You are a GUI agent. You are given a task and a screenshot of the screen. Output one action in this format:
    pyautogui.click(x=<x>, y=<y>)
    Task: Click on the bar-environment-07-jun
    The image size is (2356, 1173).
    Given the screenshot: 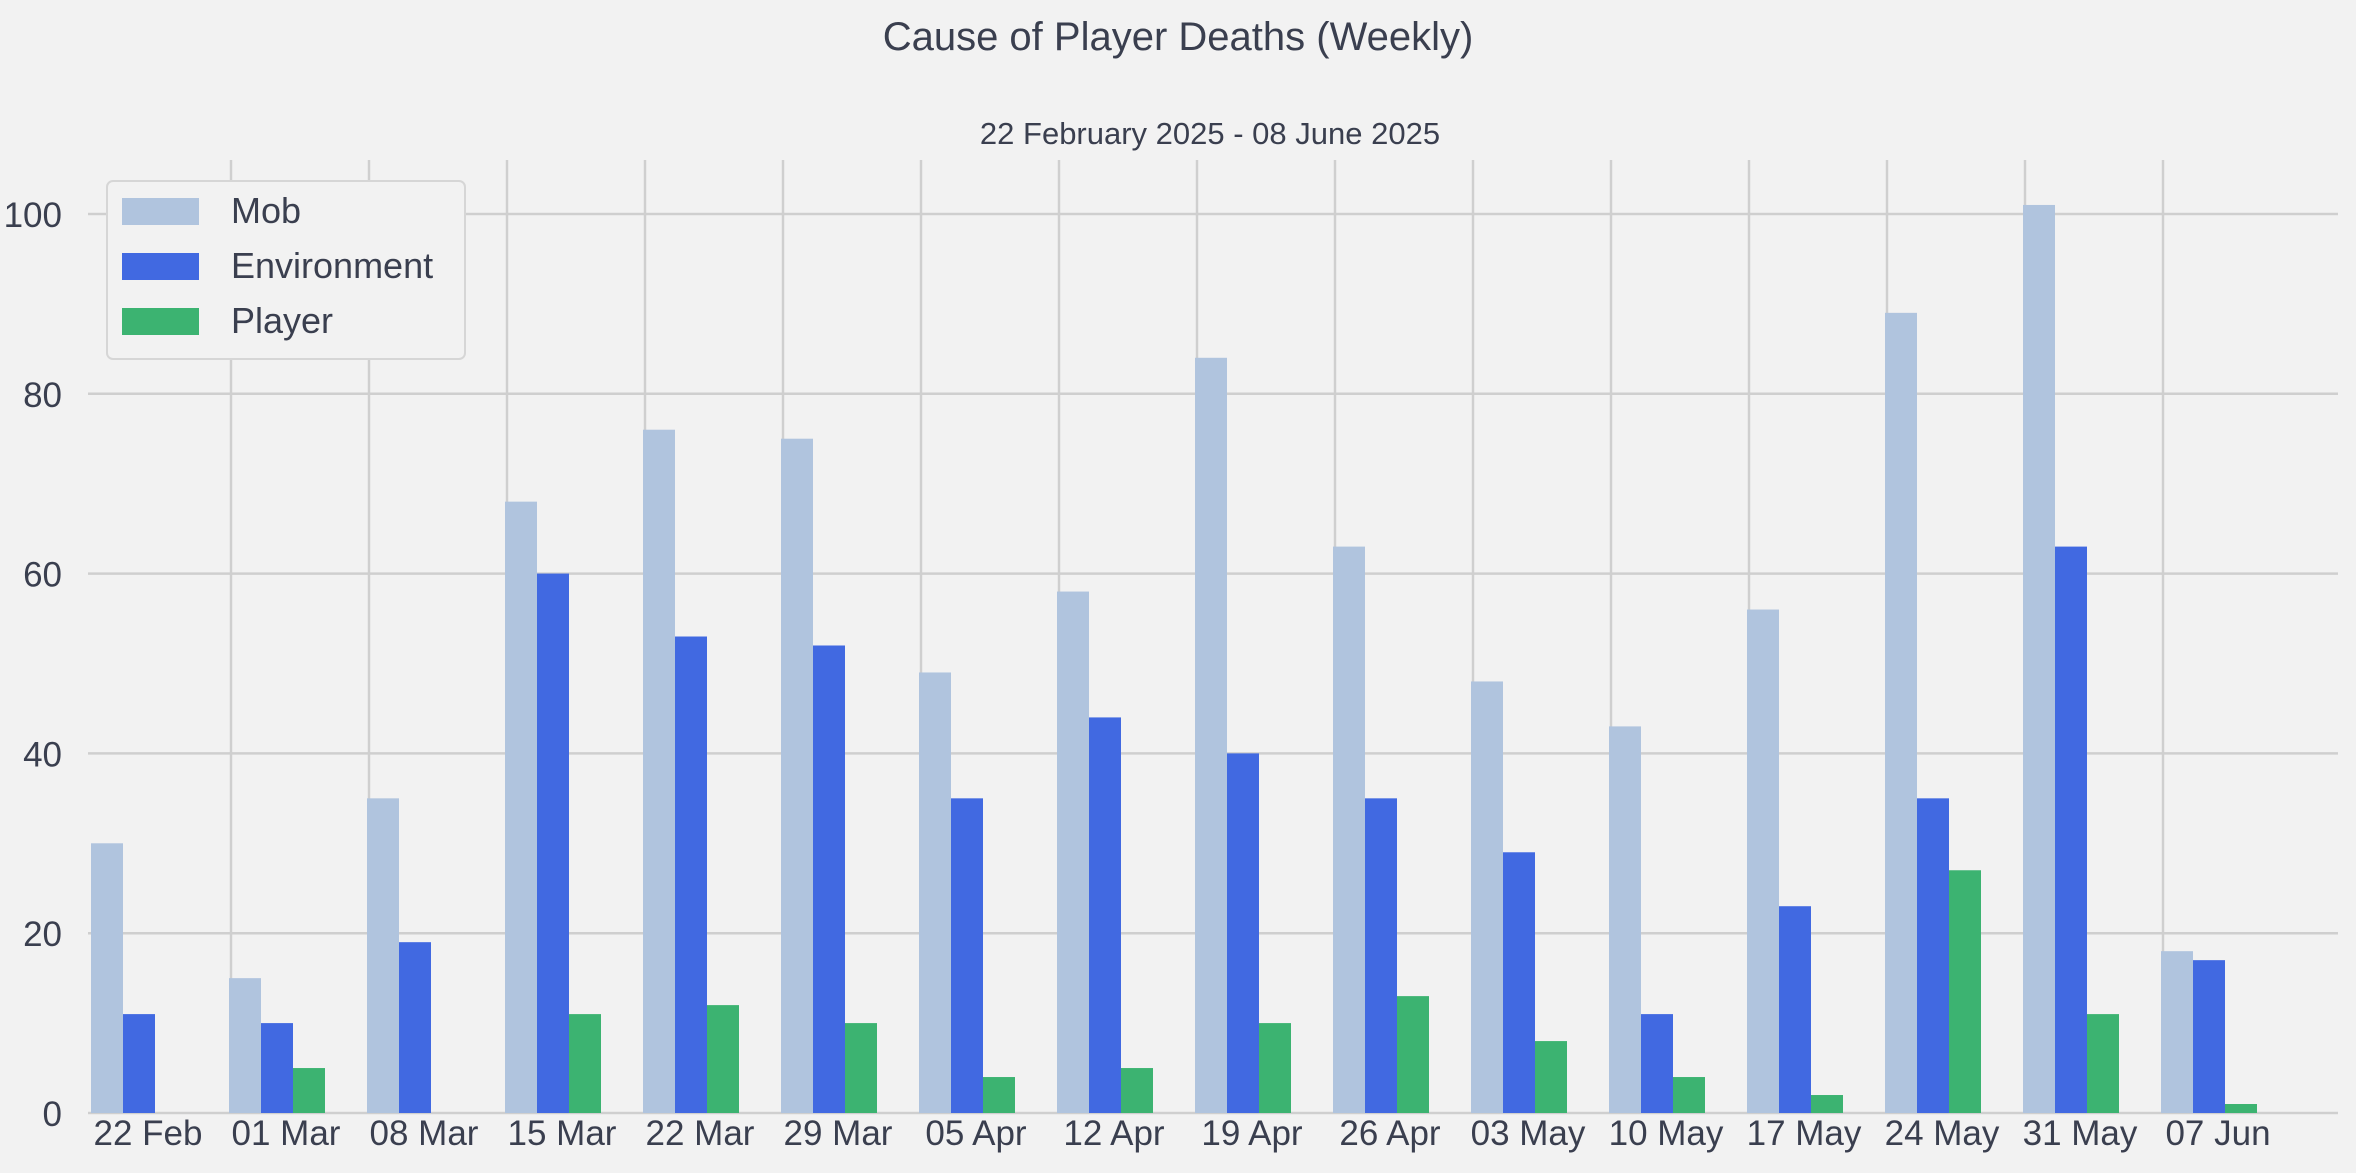 What is the action you would take?
    pyautogui.click(x=2209, y=1036)
    